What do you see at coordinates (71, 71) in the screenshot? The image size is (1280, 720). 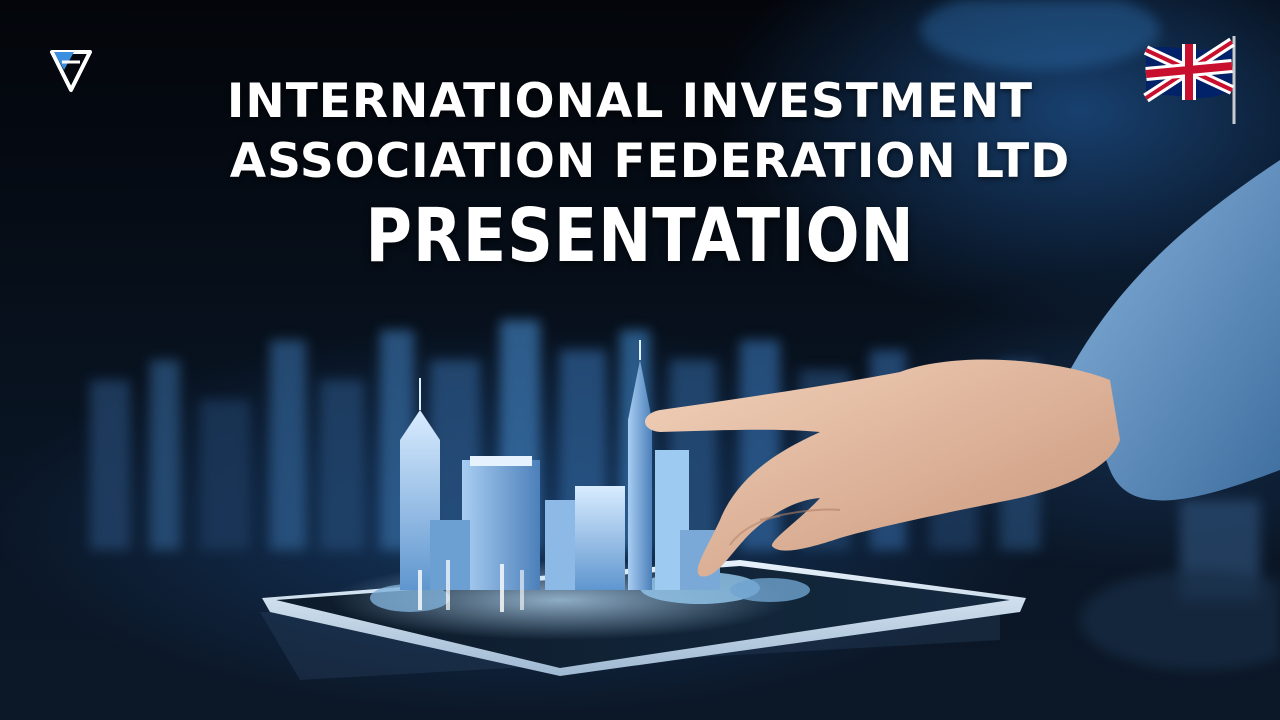 I see `stylized-triangle-logo-icon` at bounding box center [71, 71].